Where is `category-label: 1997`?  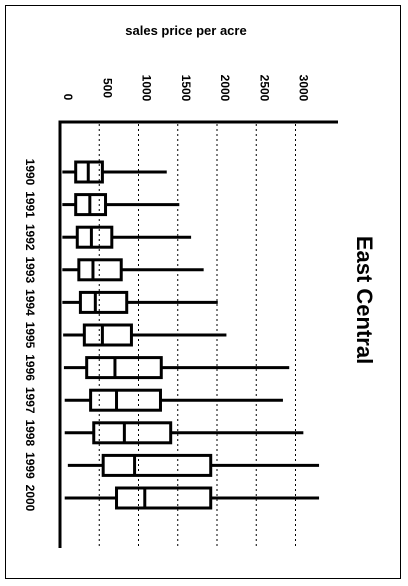
category-label: 1997 is located at coordinates (30, 400).